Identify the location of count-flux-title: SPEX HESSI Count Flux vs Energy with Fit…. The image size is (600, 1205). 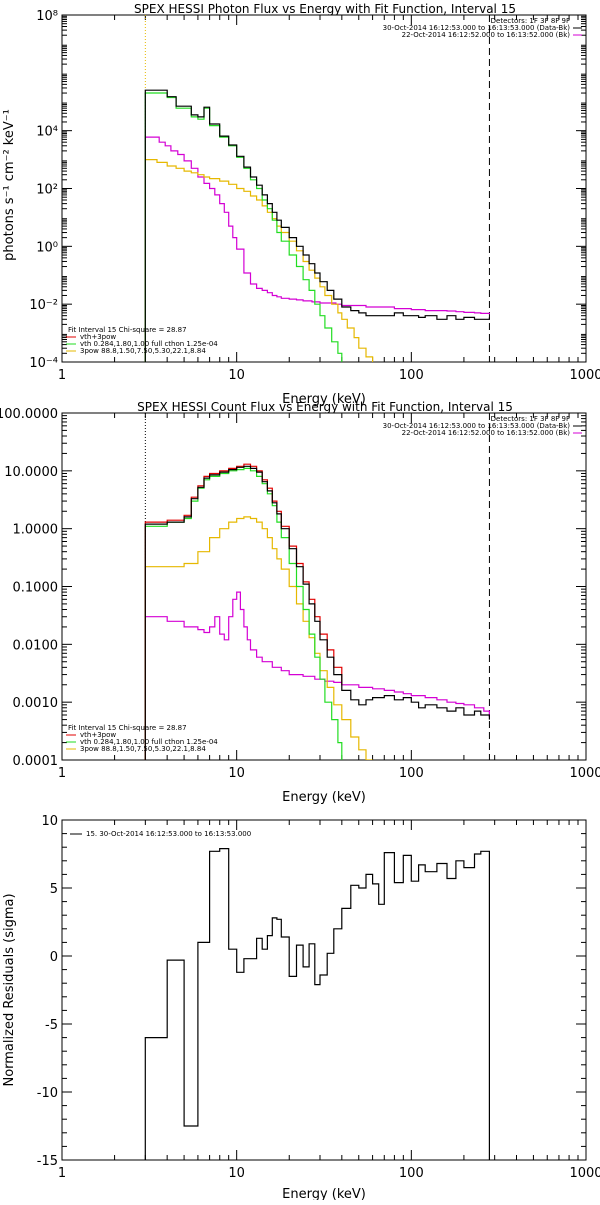
(325, 407).